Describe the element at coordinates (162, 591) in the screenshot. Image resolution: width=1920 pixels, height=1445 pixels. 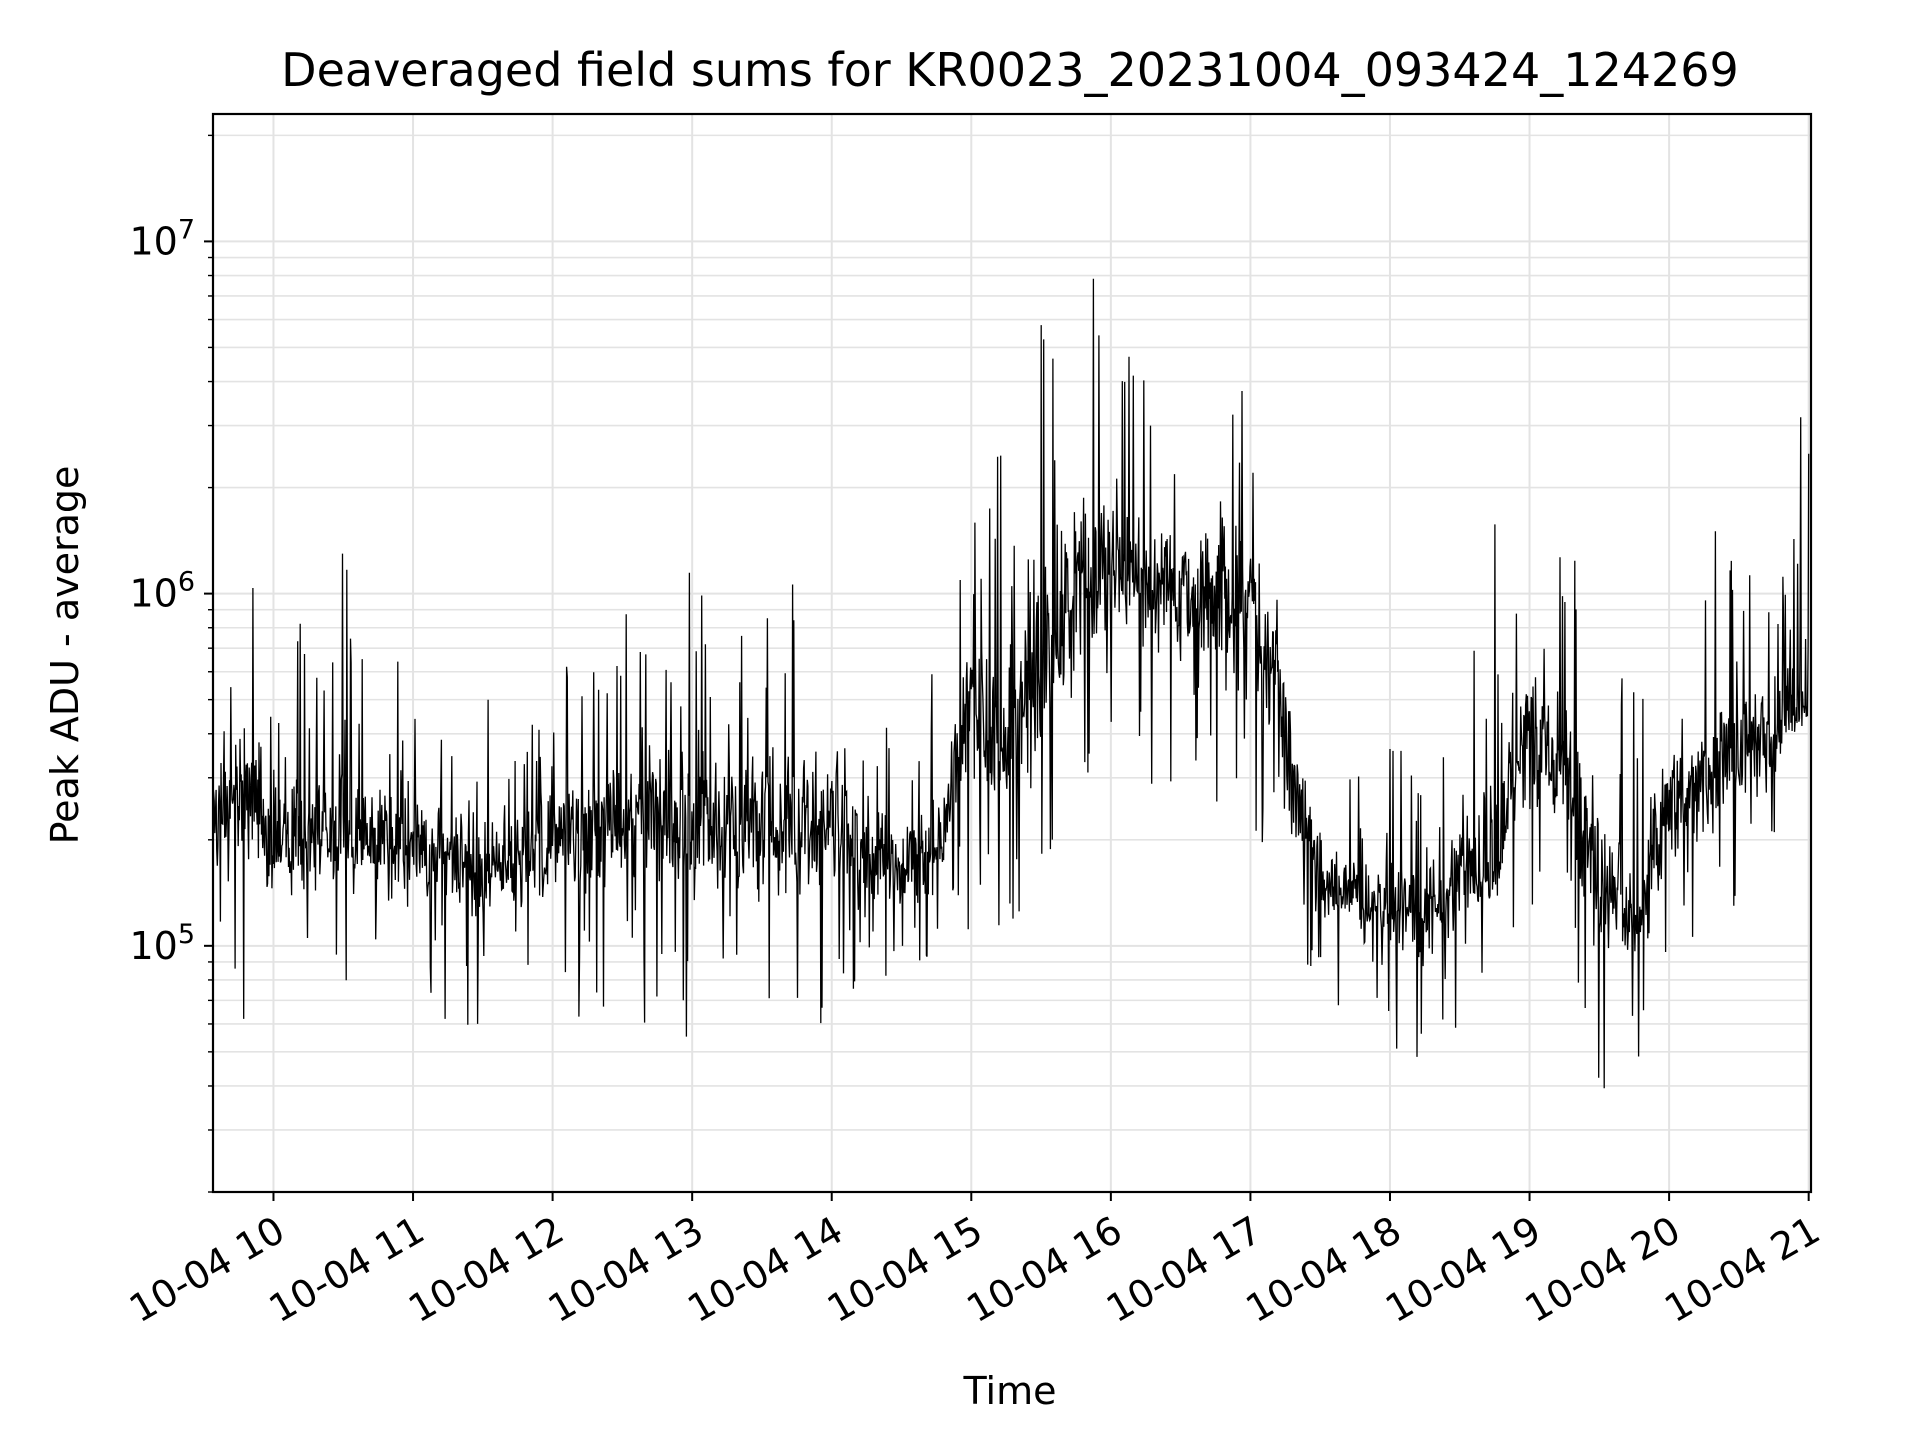
I see `y-tick-label: 106` at that location.